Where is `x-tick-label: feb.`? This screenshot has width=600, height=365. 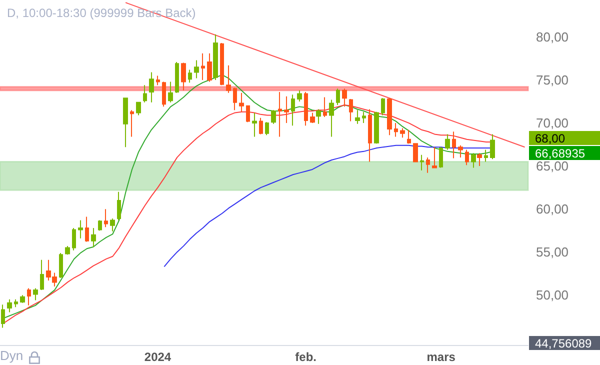 x-tick-label: feb. is located at coordinates (306, 357).